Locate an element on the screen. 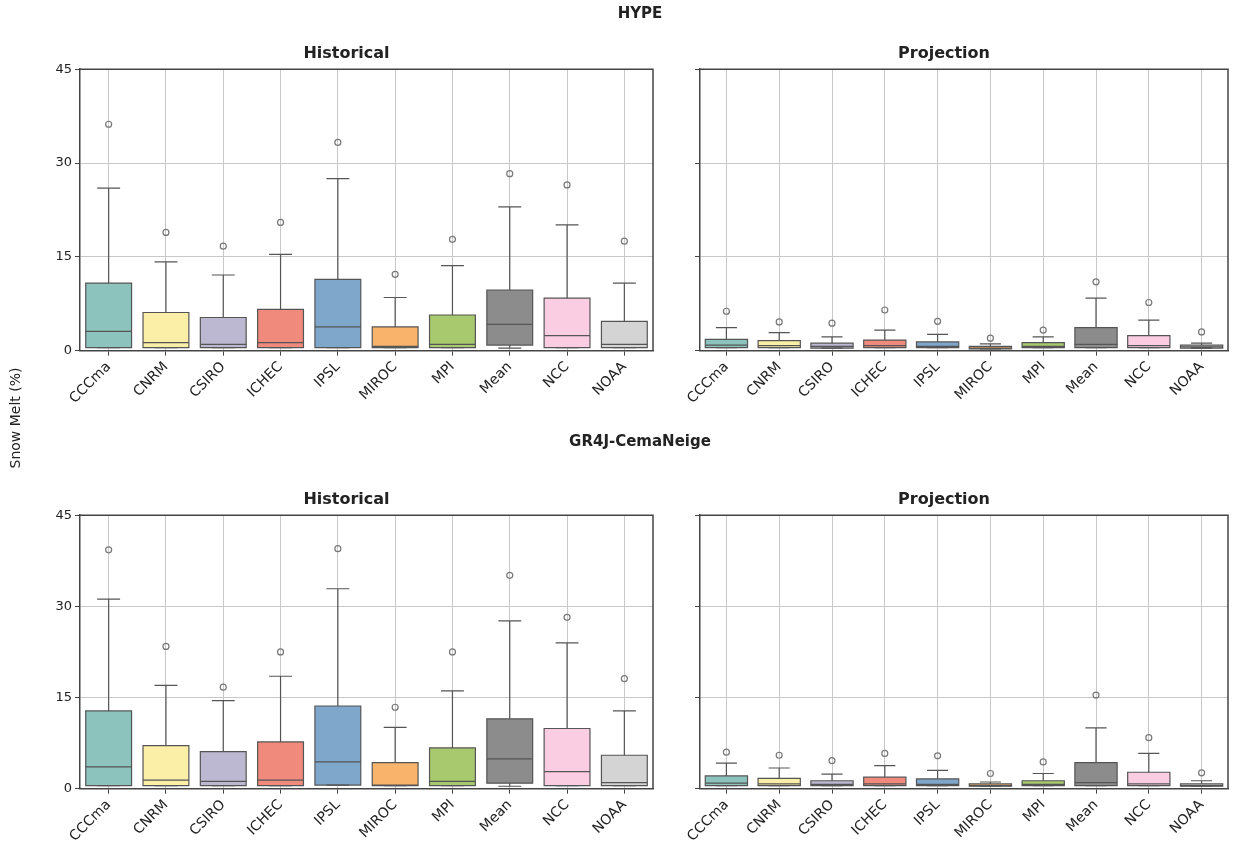 The height and width of the screenshot is (849, 1247). text: GR4J-CemaNeige is located at coordinates (640, 441).